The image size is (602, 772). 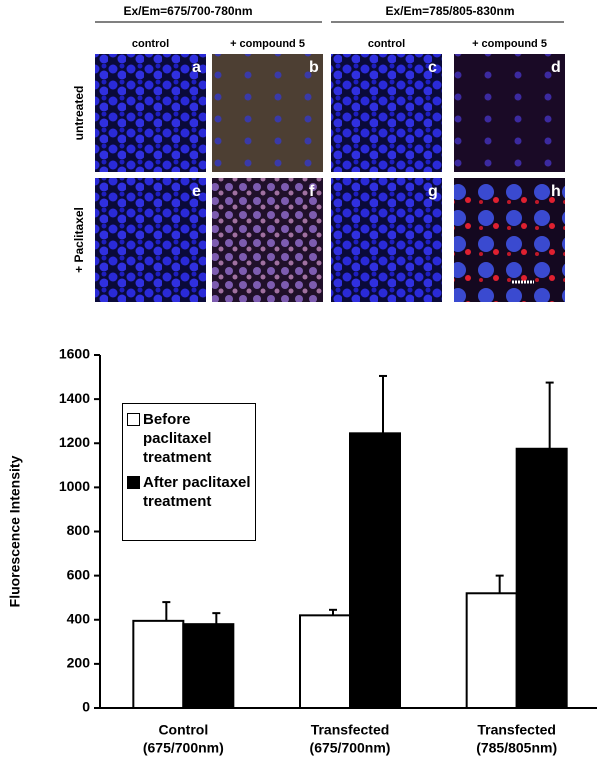 I want to click on y-tick-label: 200, so click(x=79, y=663).